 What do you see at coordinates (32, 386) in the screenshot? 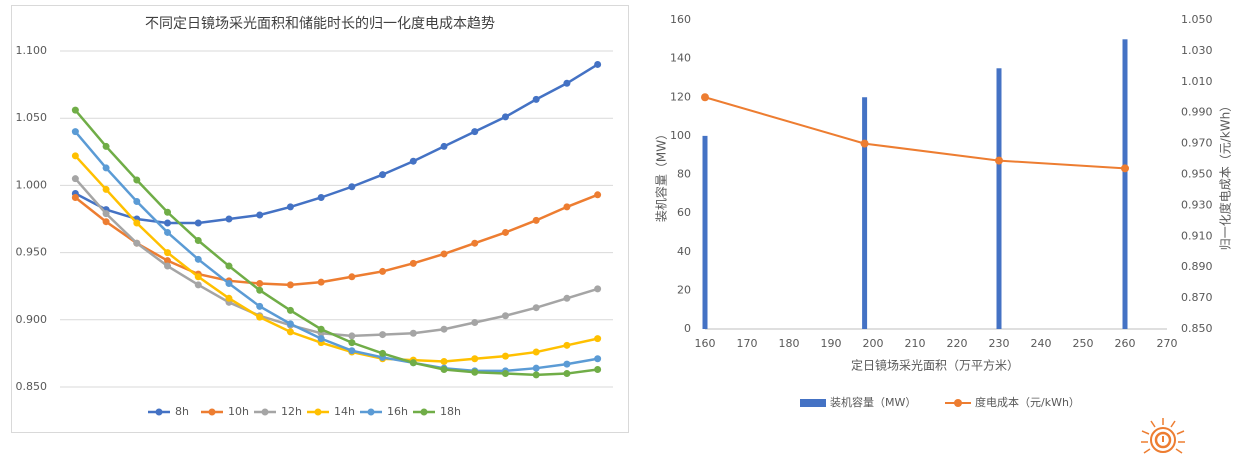
I see `y-tick-label: 0.850` at bounding box center [32, 386].